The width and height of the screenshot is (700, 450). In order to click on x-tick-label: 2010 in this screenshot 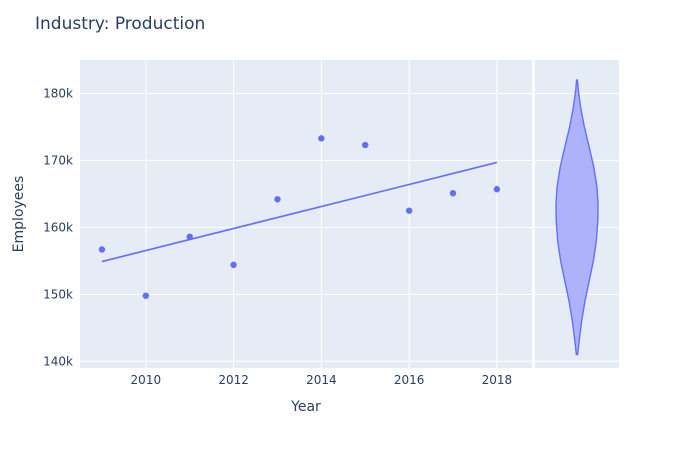, I will do `click(146, 380)`.